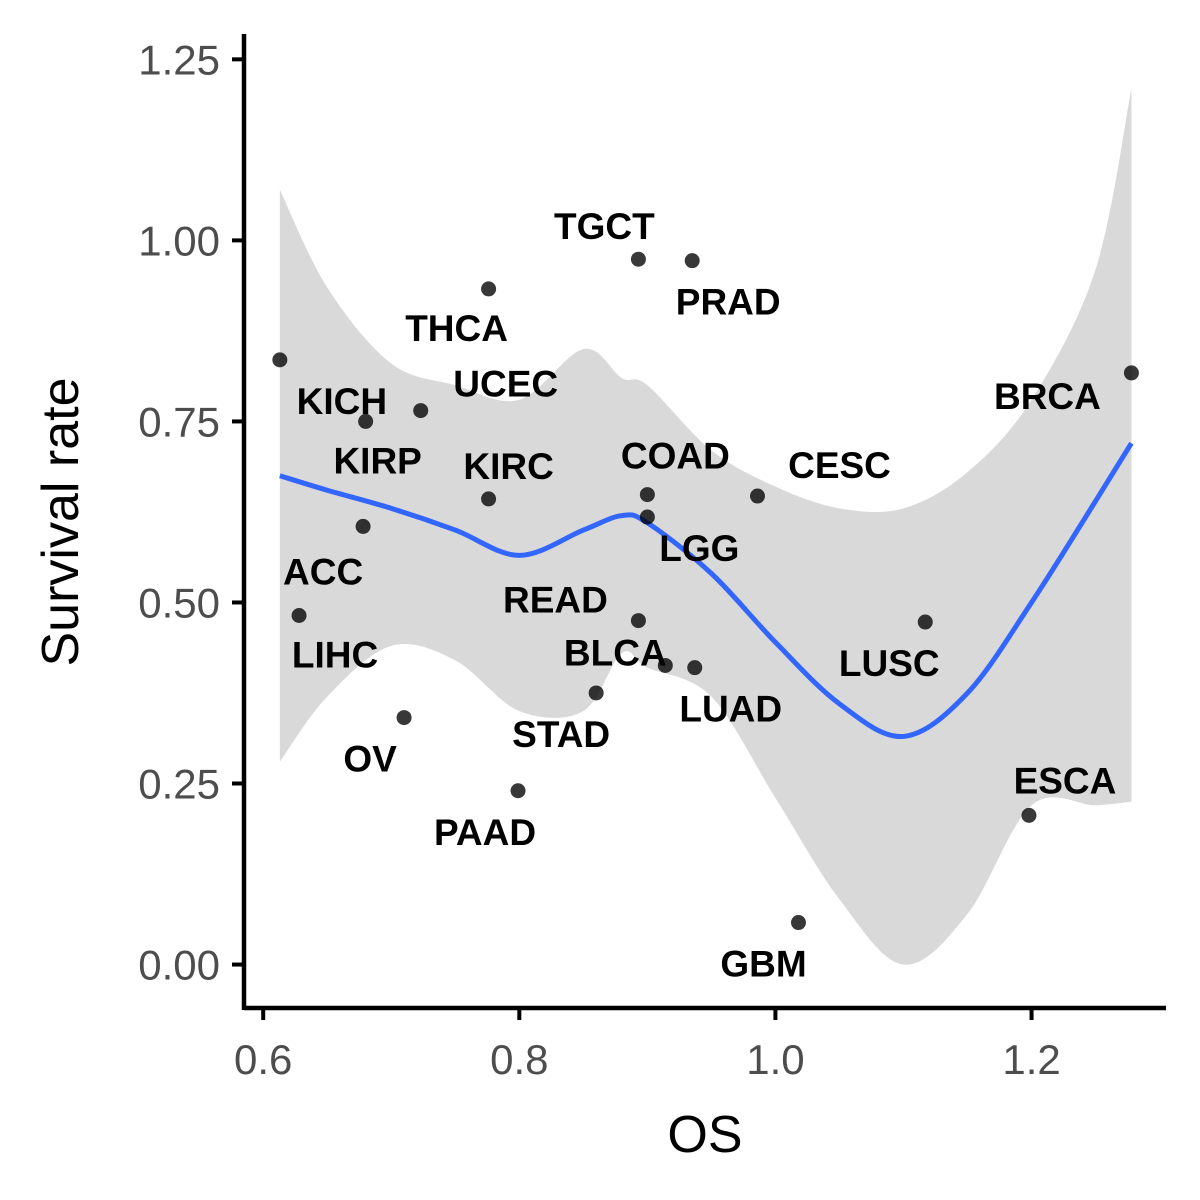 The image size is (1200, 1200). What do you see at coordinates (1031, 1059) in the screenshot?
I see `x-tick-label: 1.2` at bounding box center [1031, 1059].